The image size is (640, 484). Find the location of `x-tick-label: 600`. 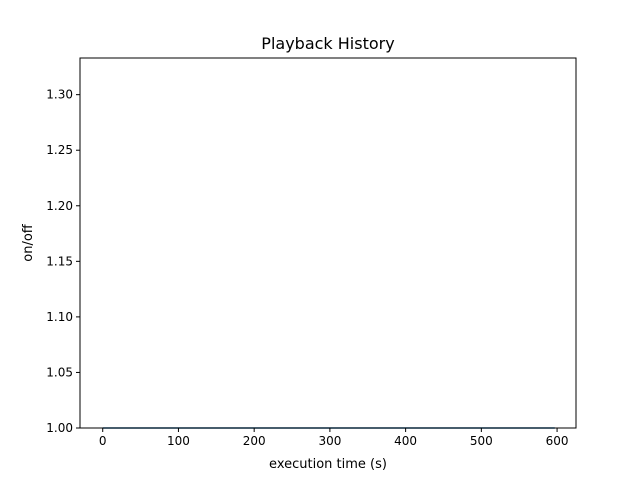

x-tick-label: 600 is located at coordinates (557, 441).